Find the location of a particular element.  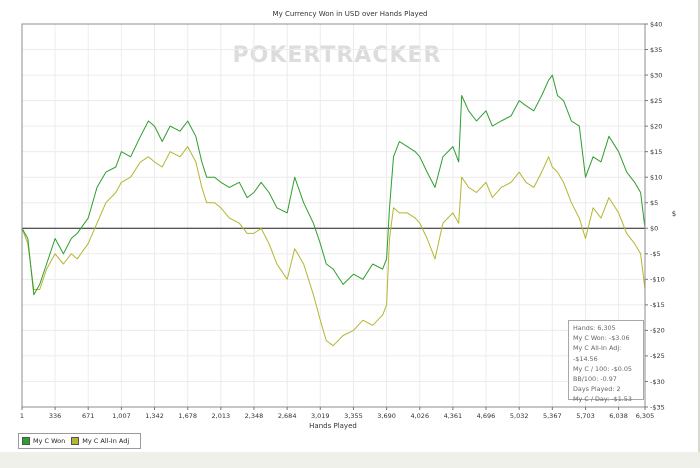

y-tick-label: -$35 is located at coordinates (657, 407).